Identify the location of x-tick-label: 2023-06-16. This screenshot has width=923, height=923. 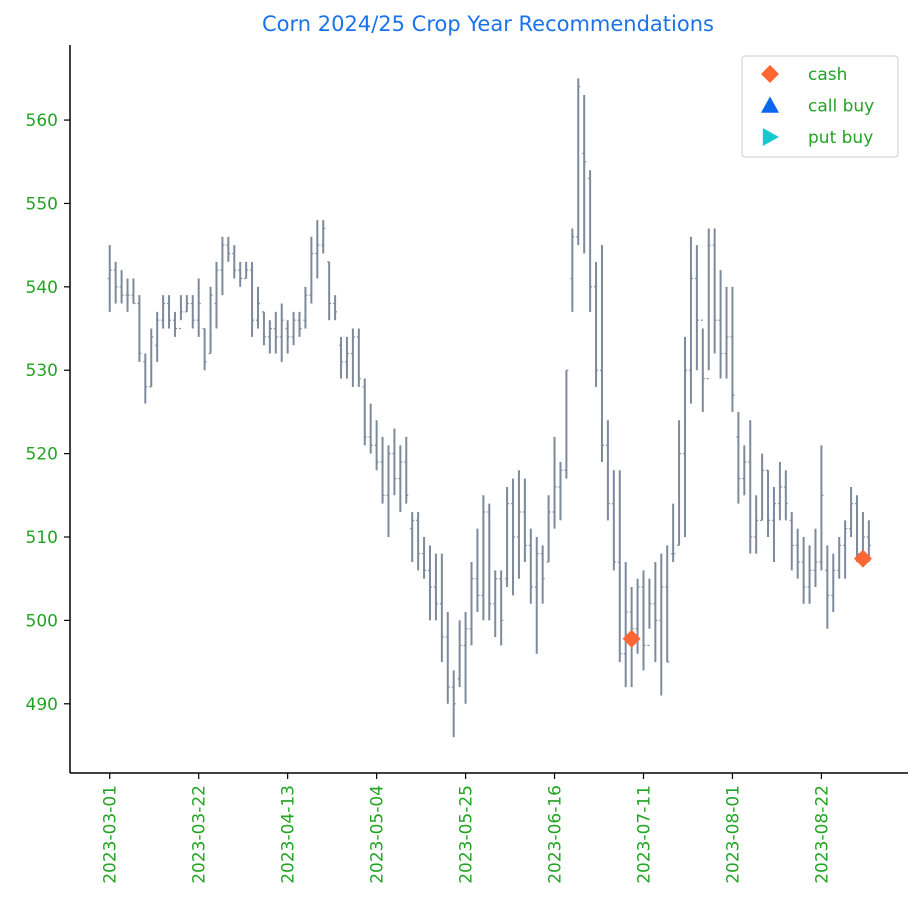
(556, 834).